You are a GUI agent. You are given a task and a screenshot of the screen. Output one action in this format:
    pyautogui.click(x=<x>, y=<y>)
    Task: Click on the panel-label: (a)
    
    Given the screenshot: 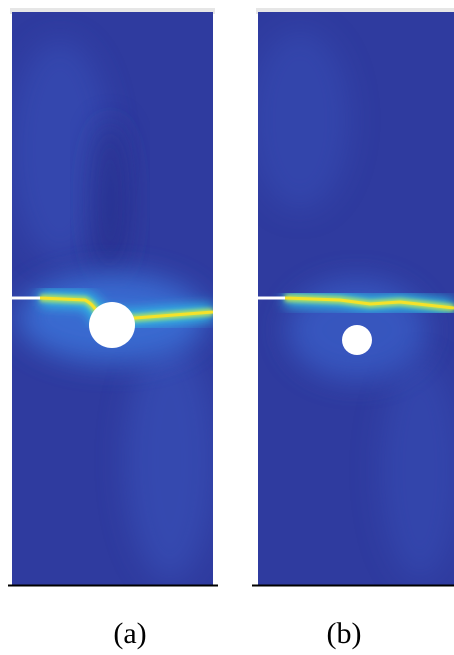 What is the action you would take?
    pyautogui.click(x=129, y=633)
    